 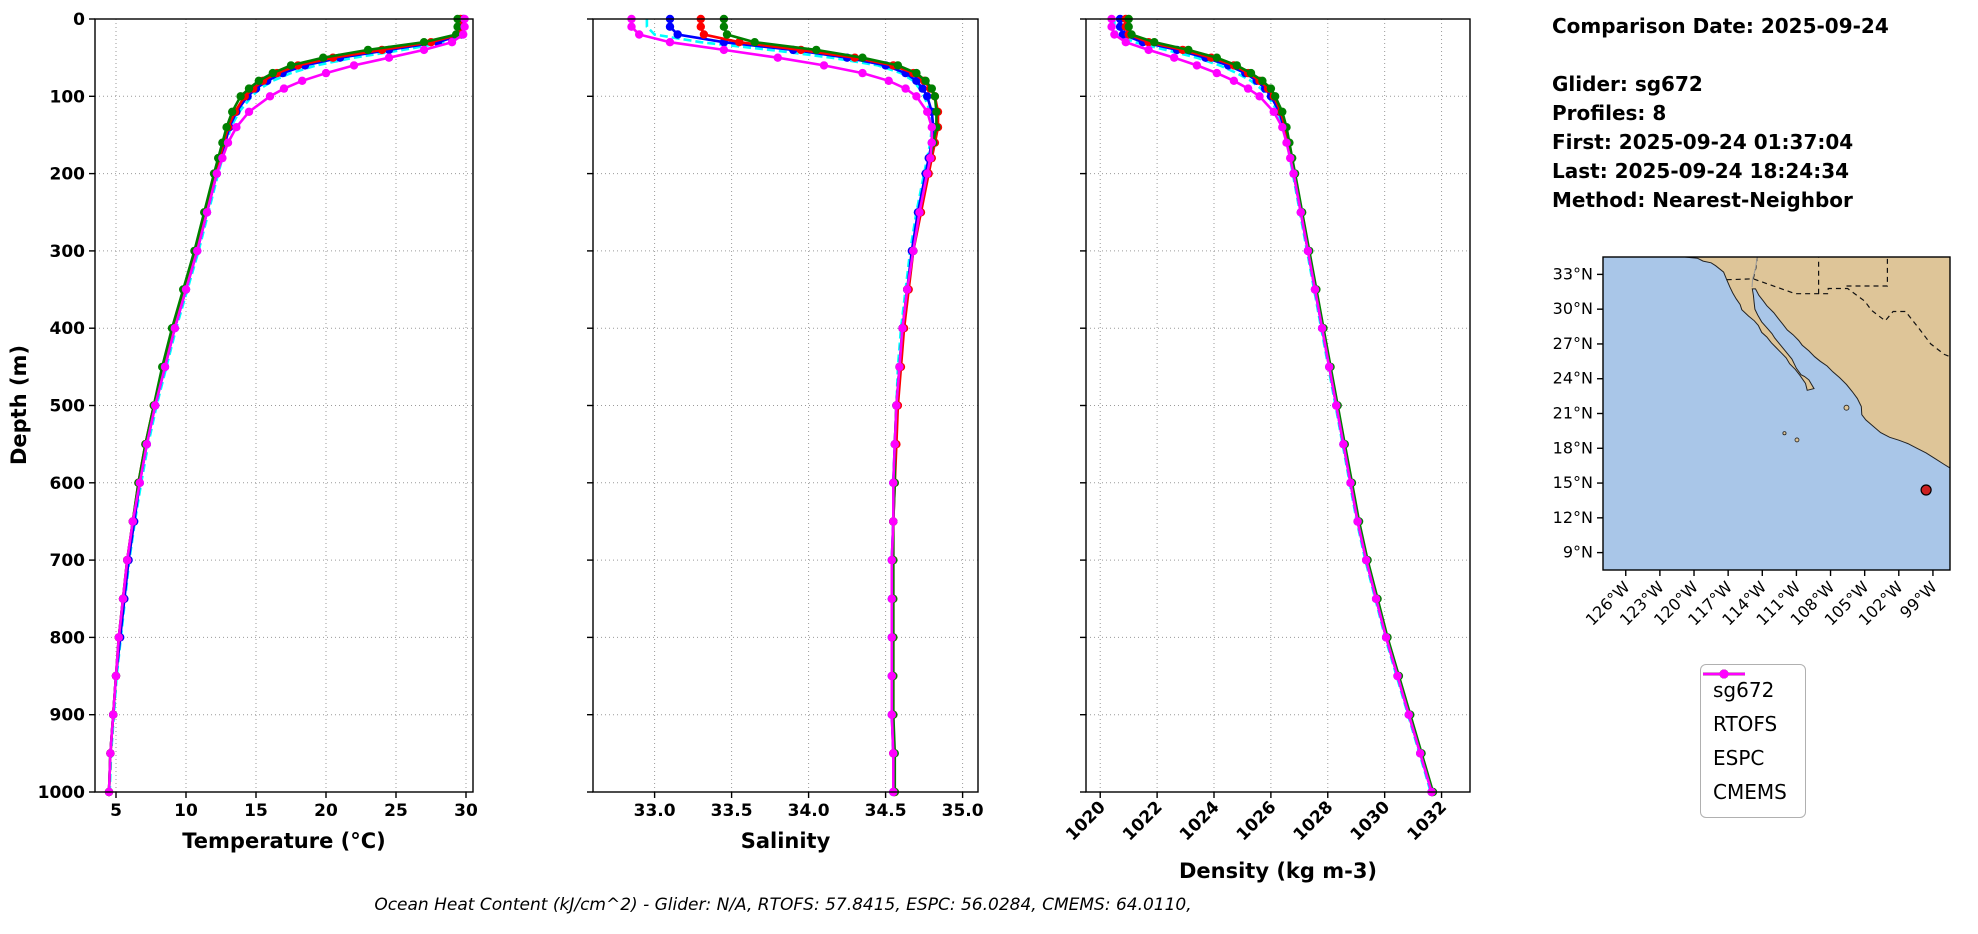 I want to click on series-rtofs-salinity-marker, so click(x=704, y=34).